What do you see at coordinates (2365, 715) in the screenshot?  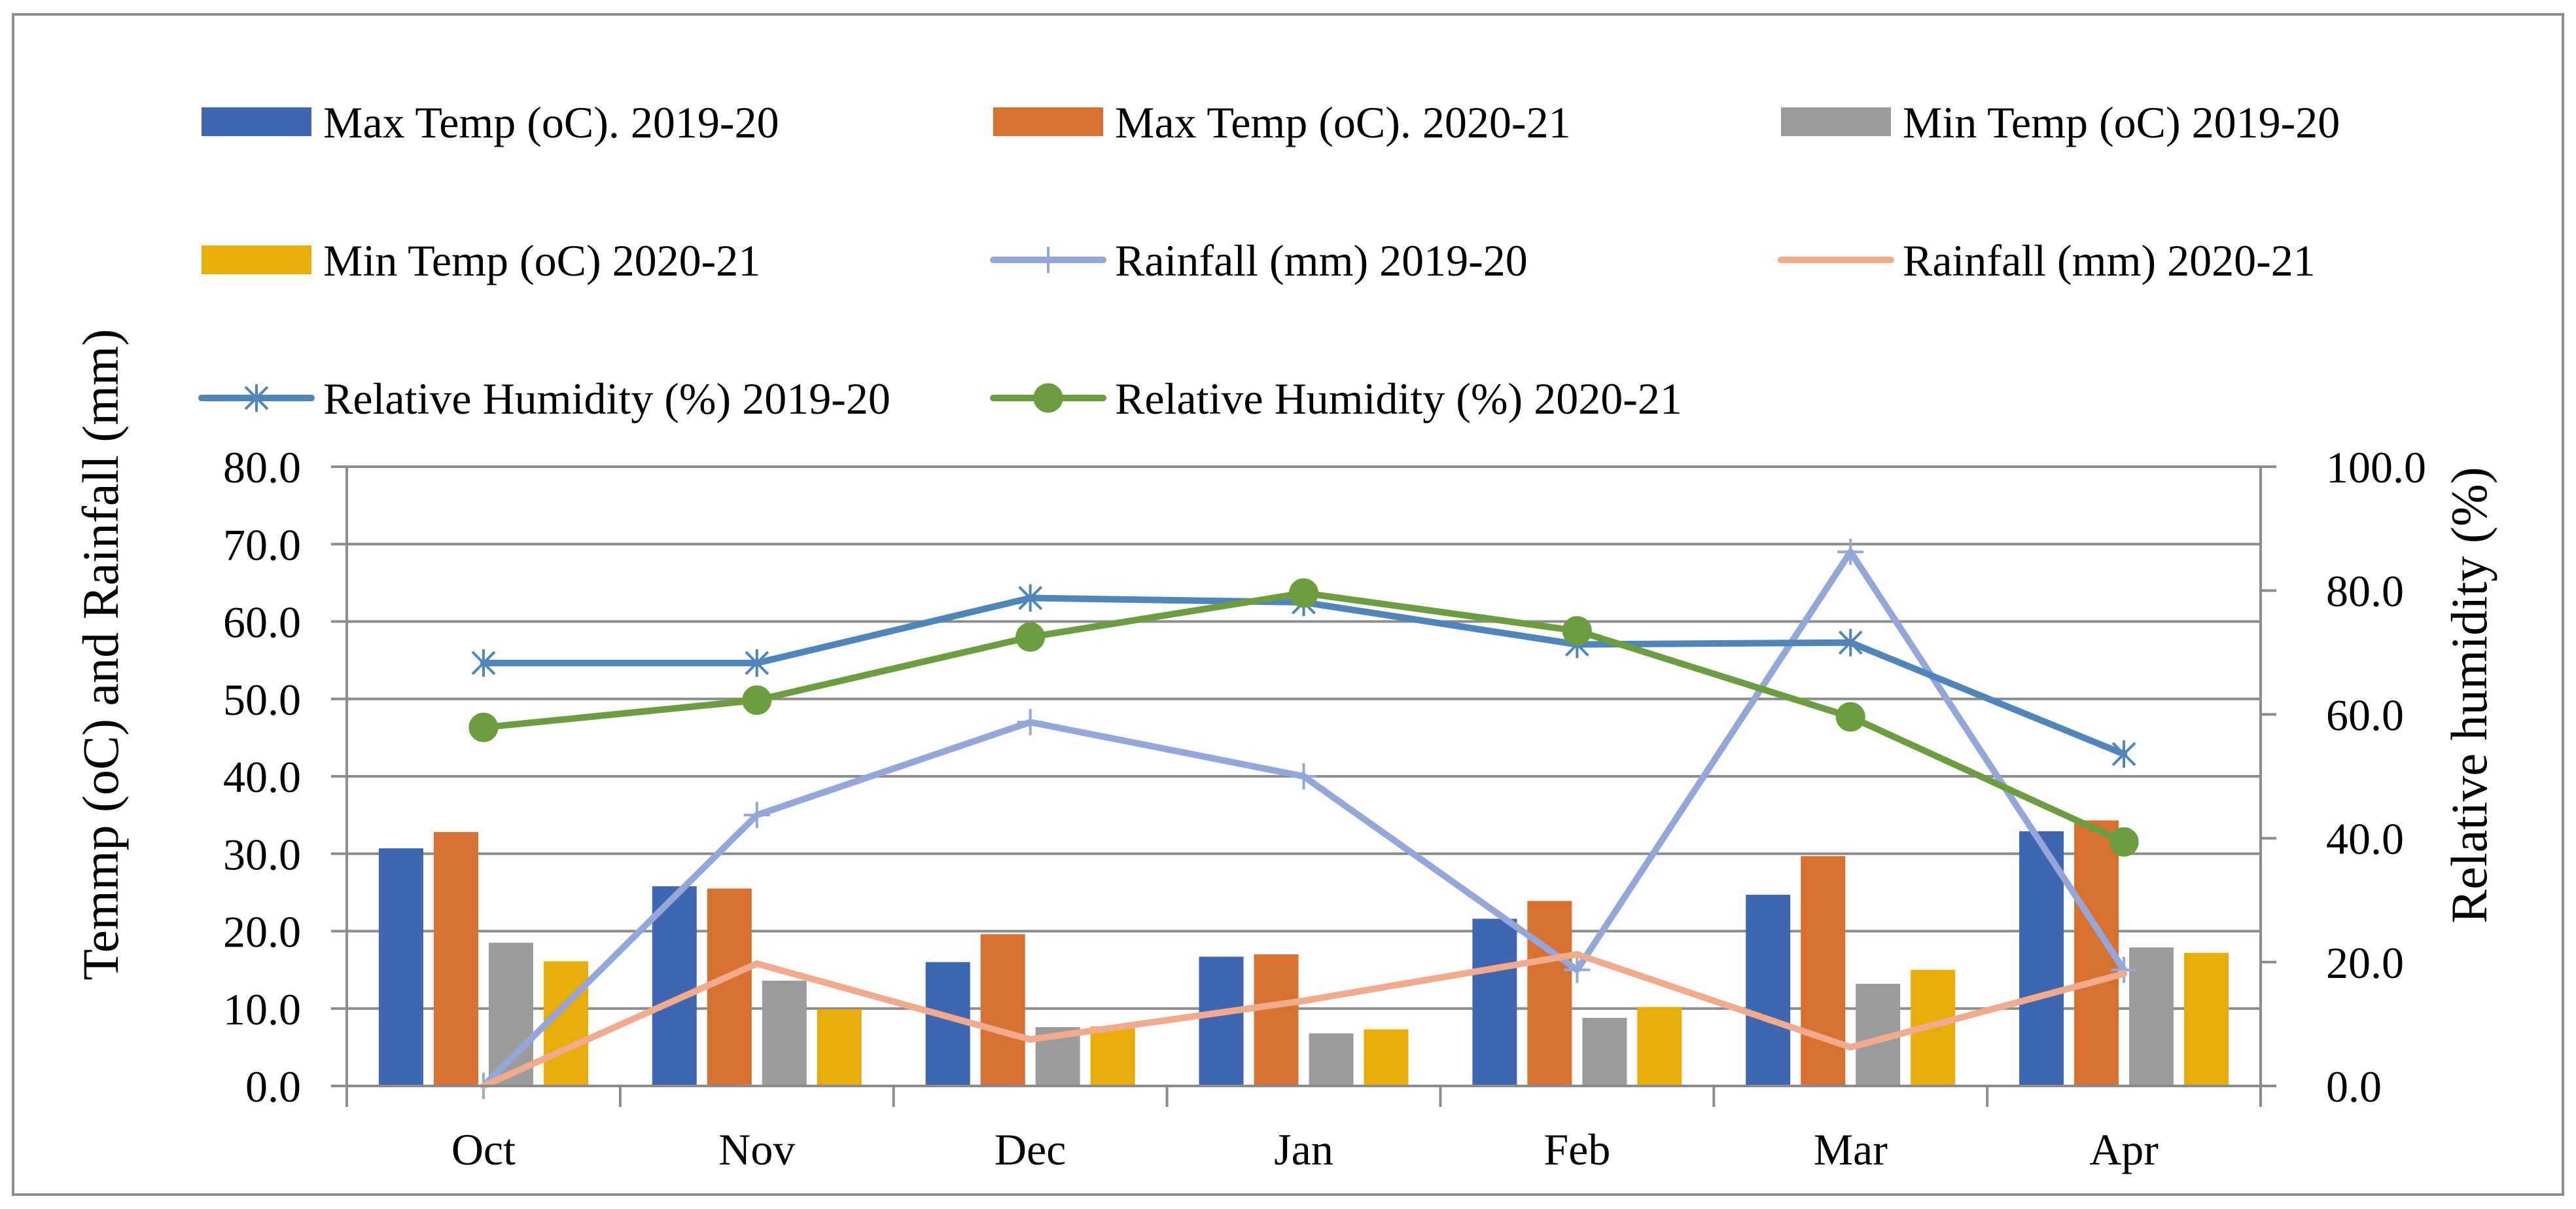 I see `y2-tick-label: 60.0` at bounding box center [2365, 715].